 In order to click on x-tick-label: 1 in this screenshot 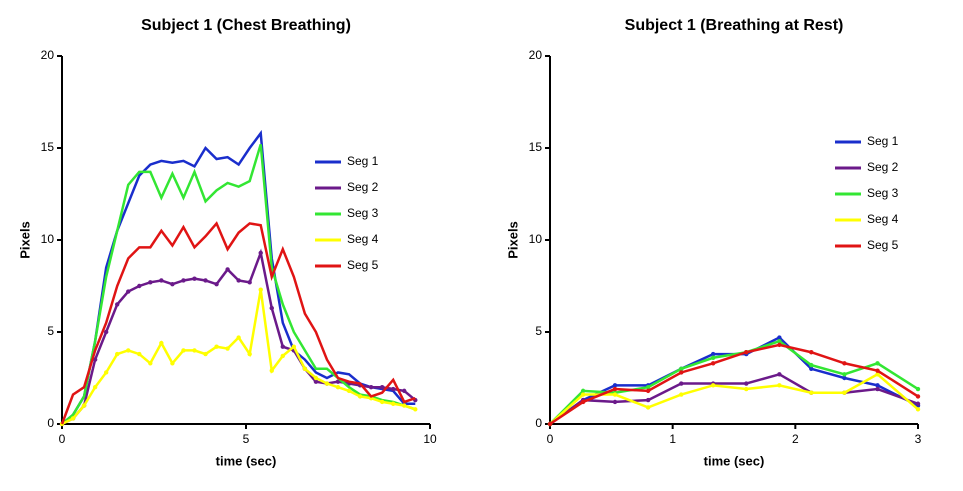, I will do `click(672, 439)`.